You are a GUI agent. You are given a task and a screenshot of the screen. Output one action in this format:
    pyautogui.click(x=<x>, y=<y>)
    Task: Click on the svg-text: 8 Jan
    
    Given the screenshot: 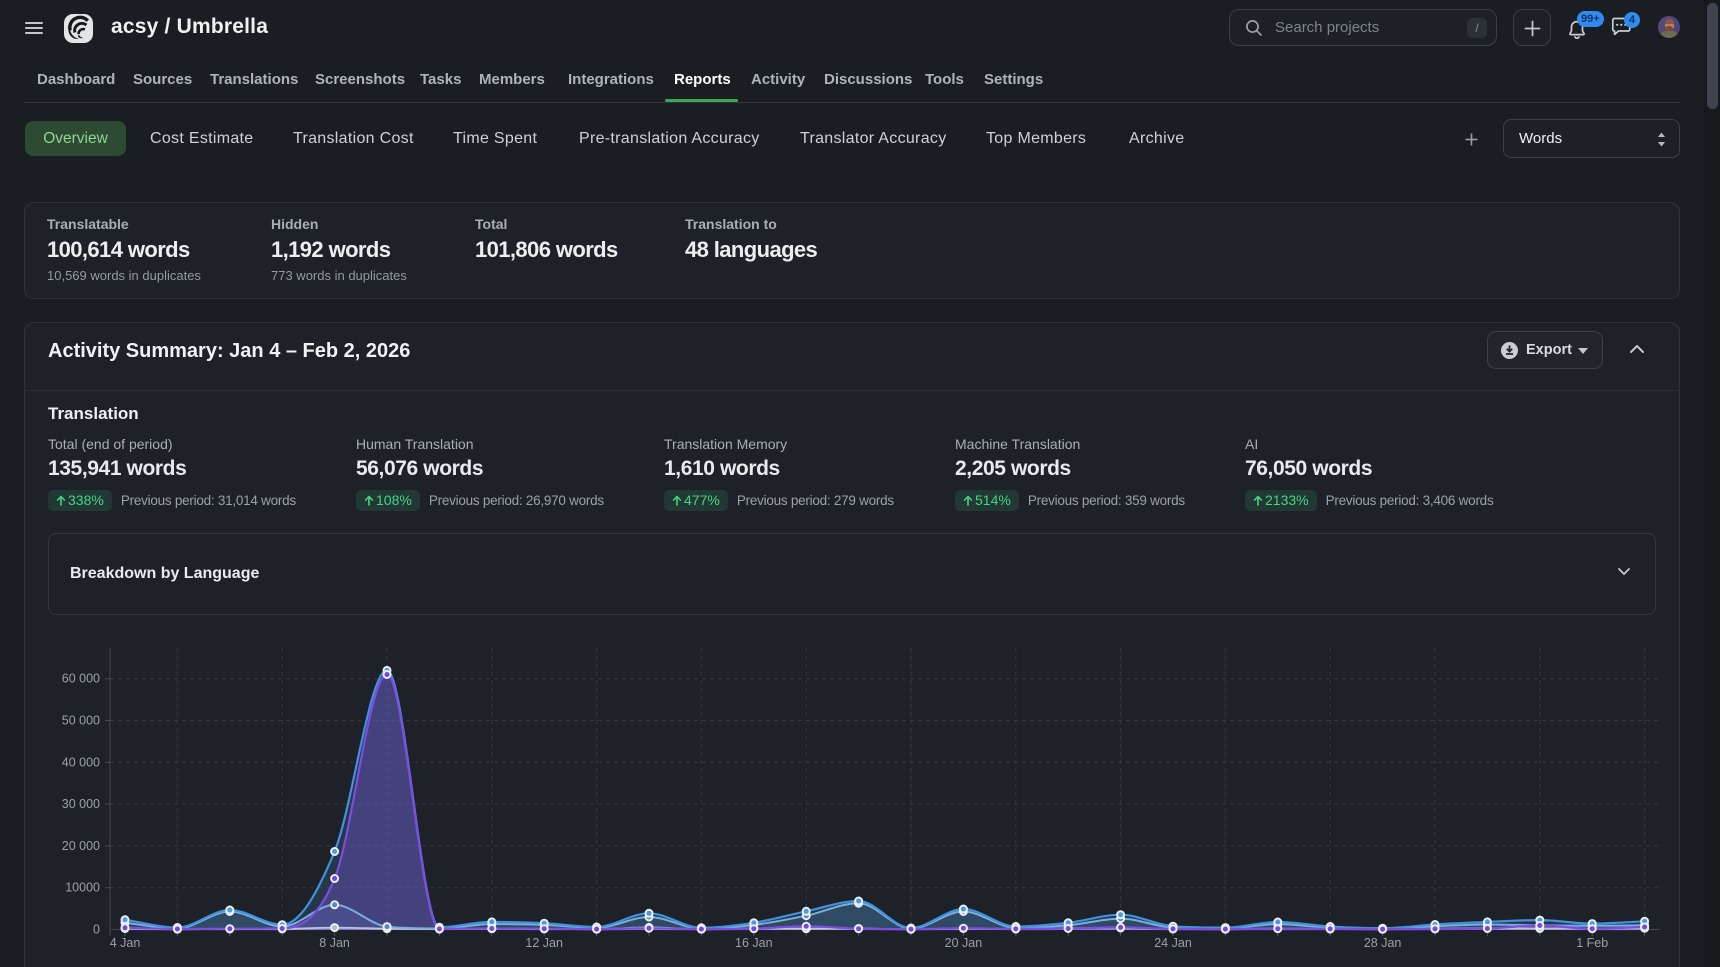 What is the action you would take?
    pyautogui.click(x=334, y=943)
    